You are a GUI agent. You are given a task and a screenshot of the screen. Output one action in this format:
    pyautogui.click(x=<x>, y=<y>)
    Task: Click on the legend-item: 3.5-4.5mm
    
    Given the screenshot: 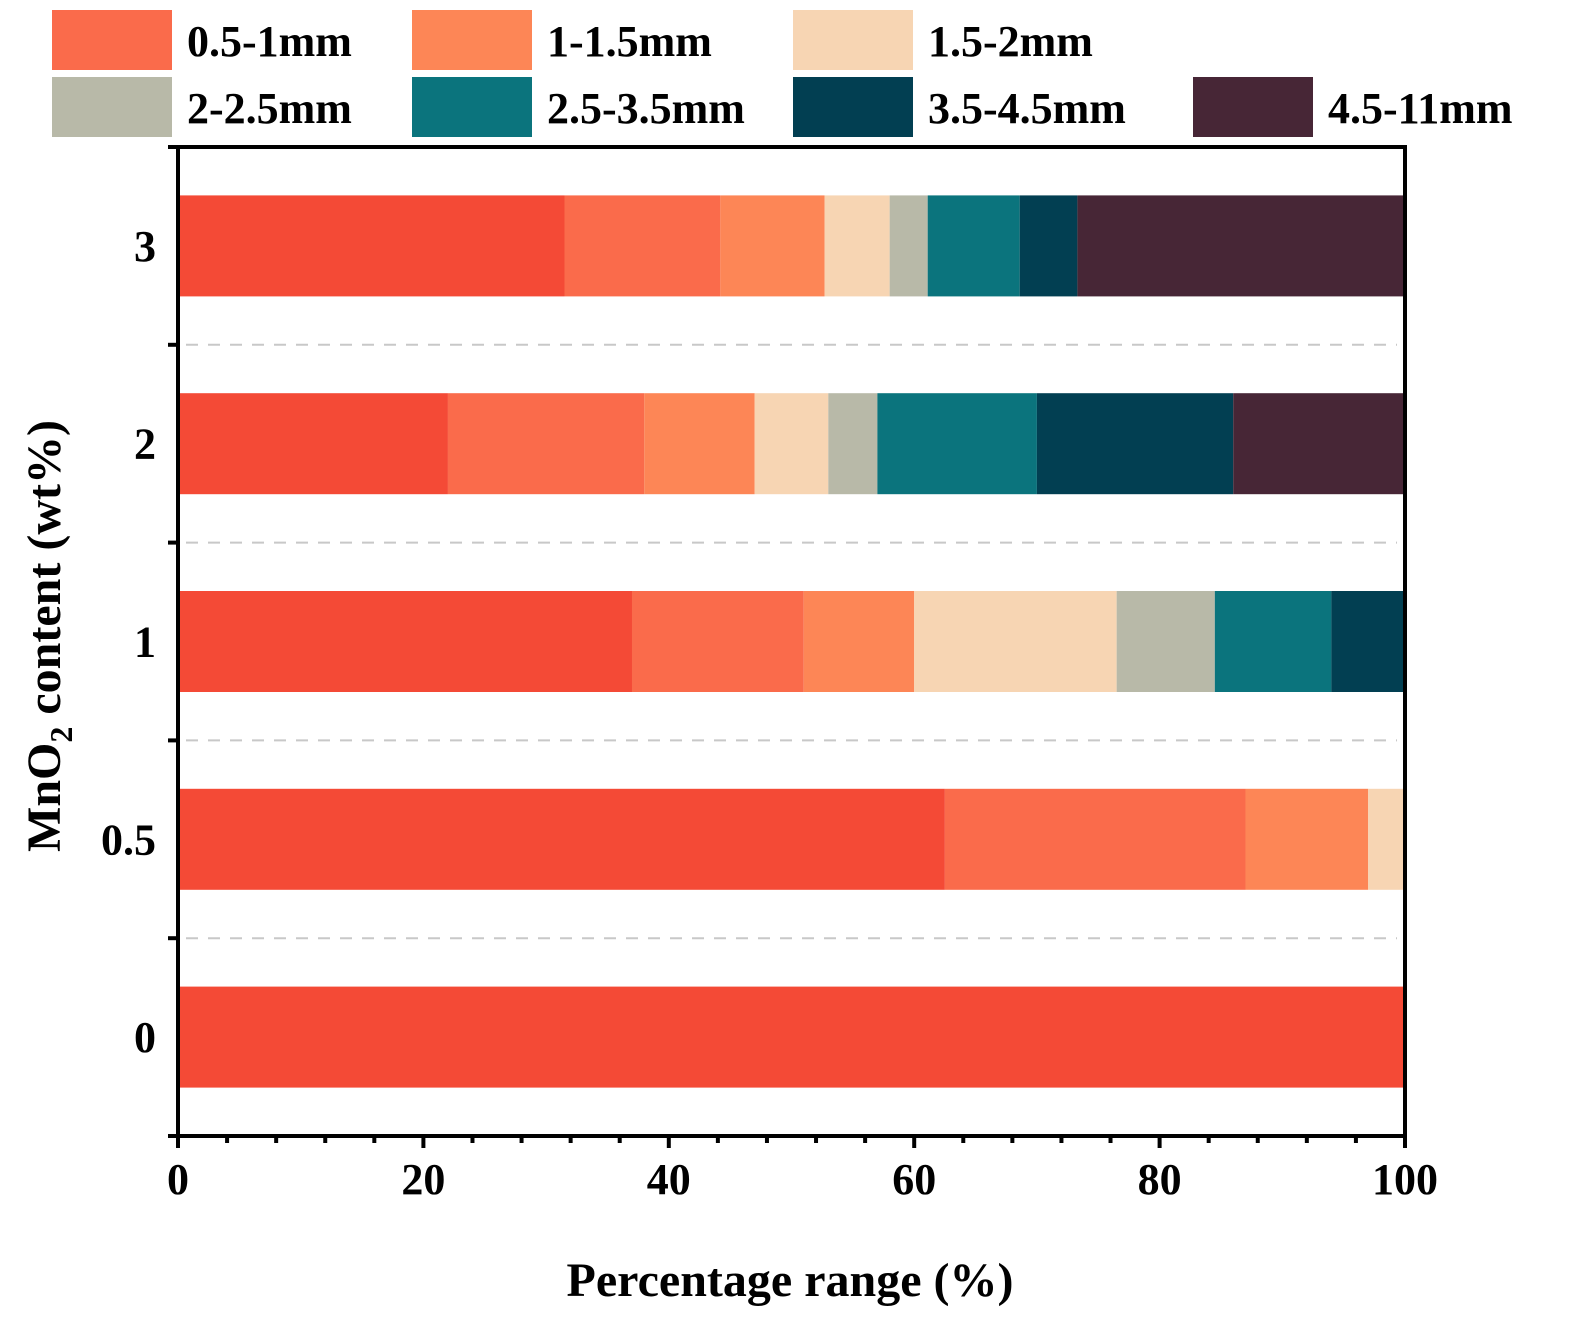 What is the action you would take?
    pyautogui.click(x=959, y=107)
    